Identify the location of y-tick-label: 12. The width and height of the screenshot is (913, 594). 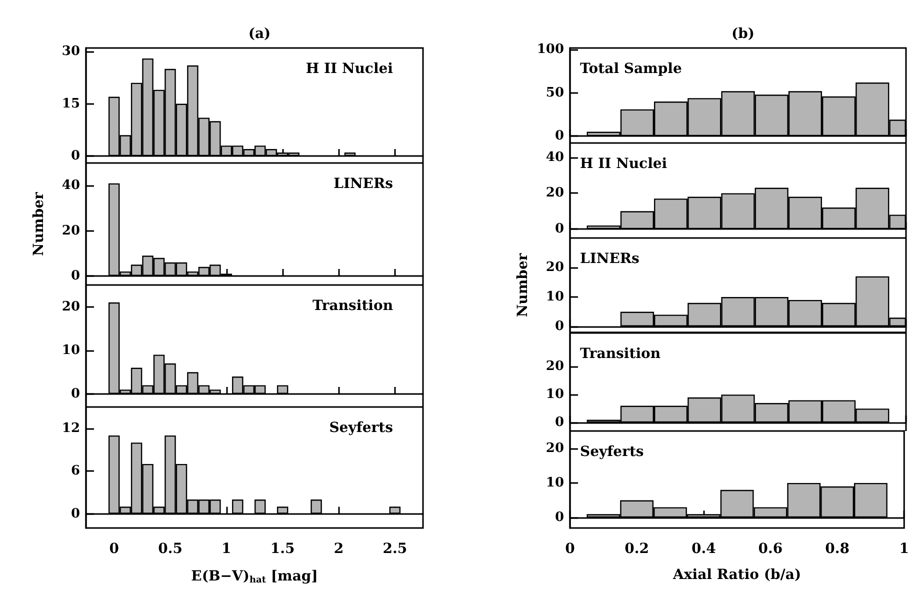
(71, 428).